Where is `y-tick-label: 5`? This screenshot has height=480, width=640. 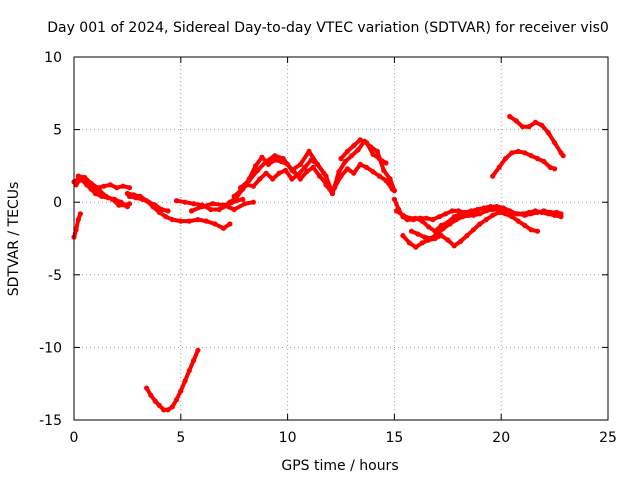 y-tick-label: 5 is located at coordinates (57, 131).